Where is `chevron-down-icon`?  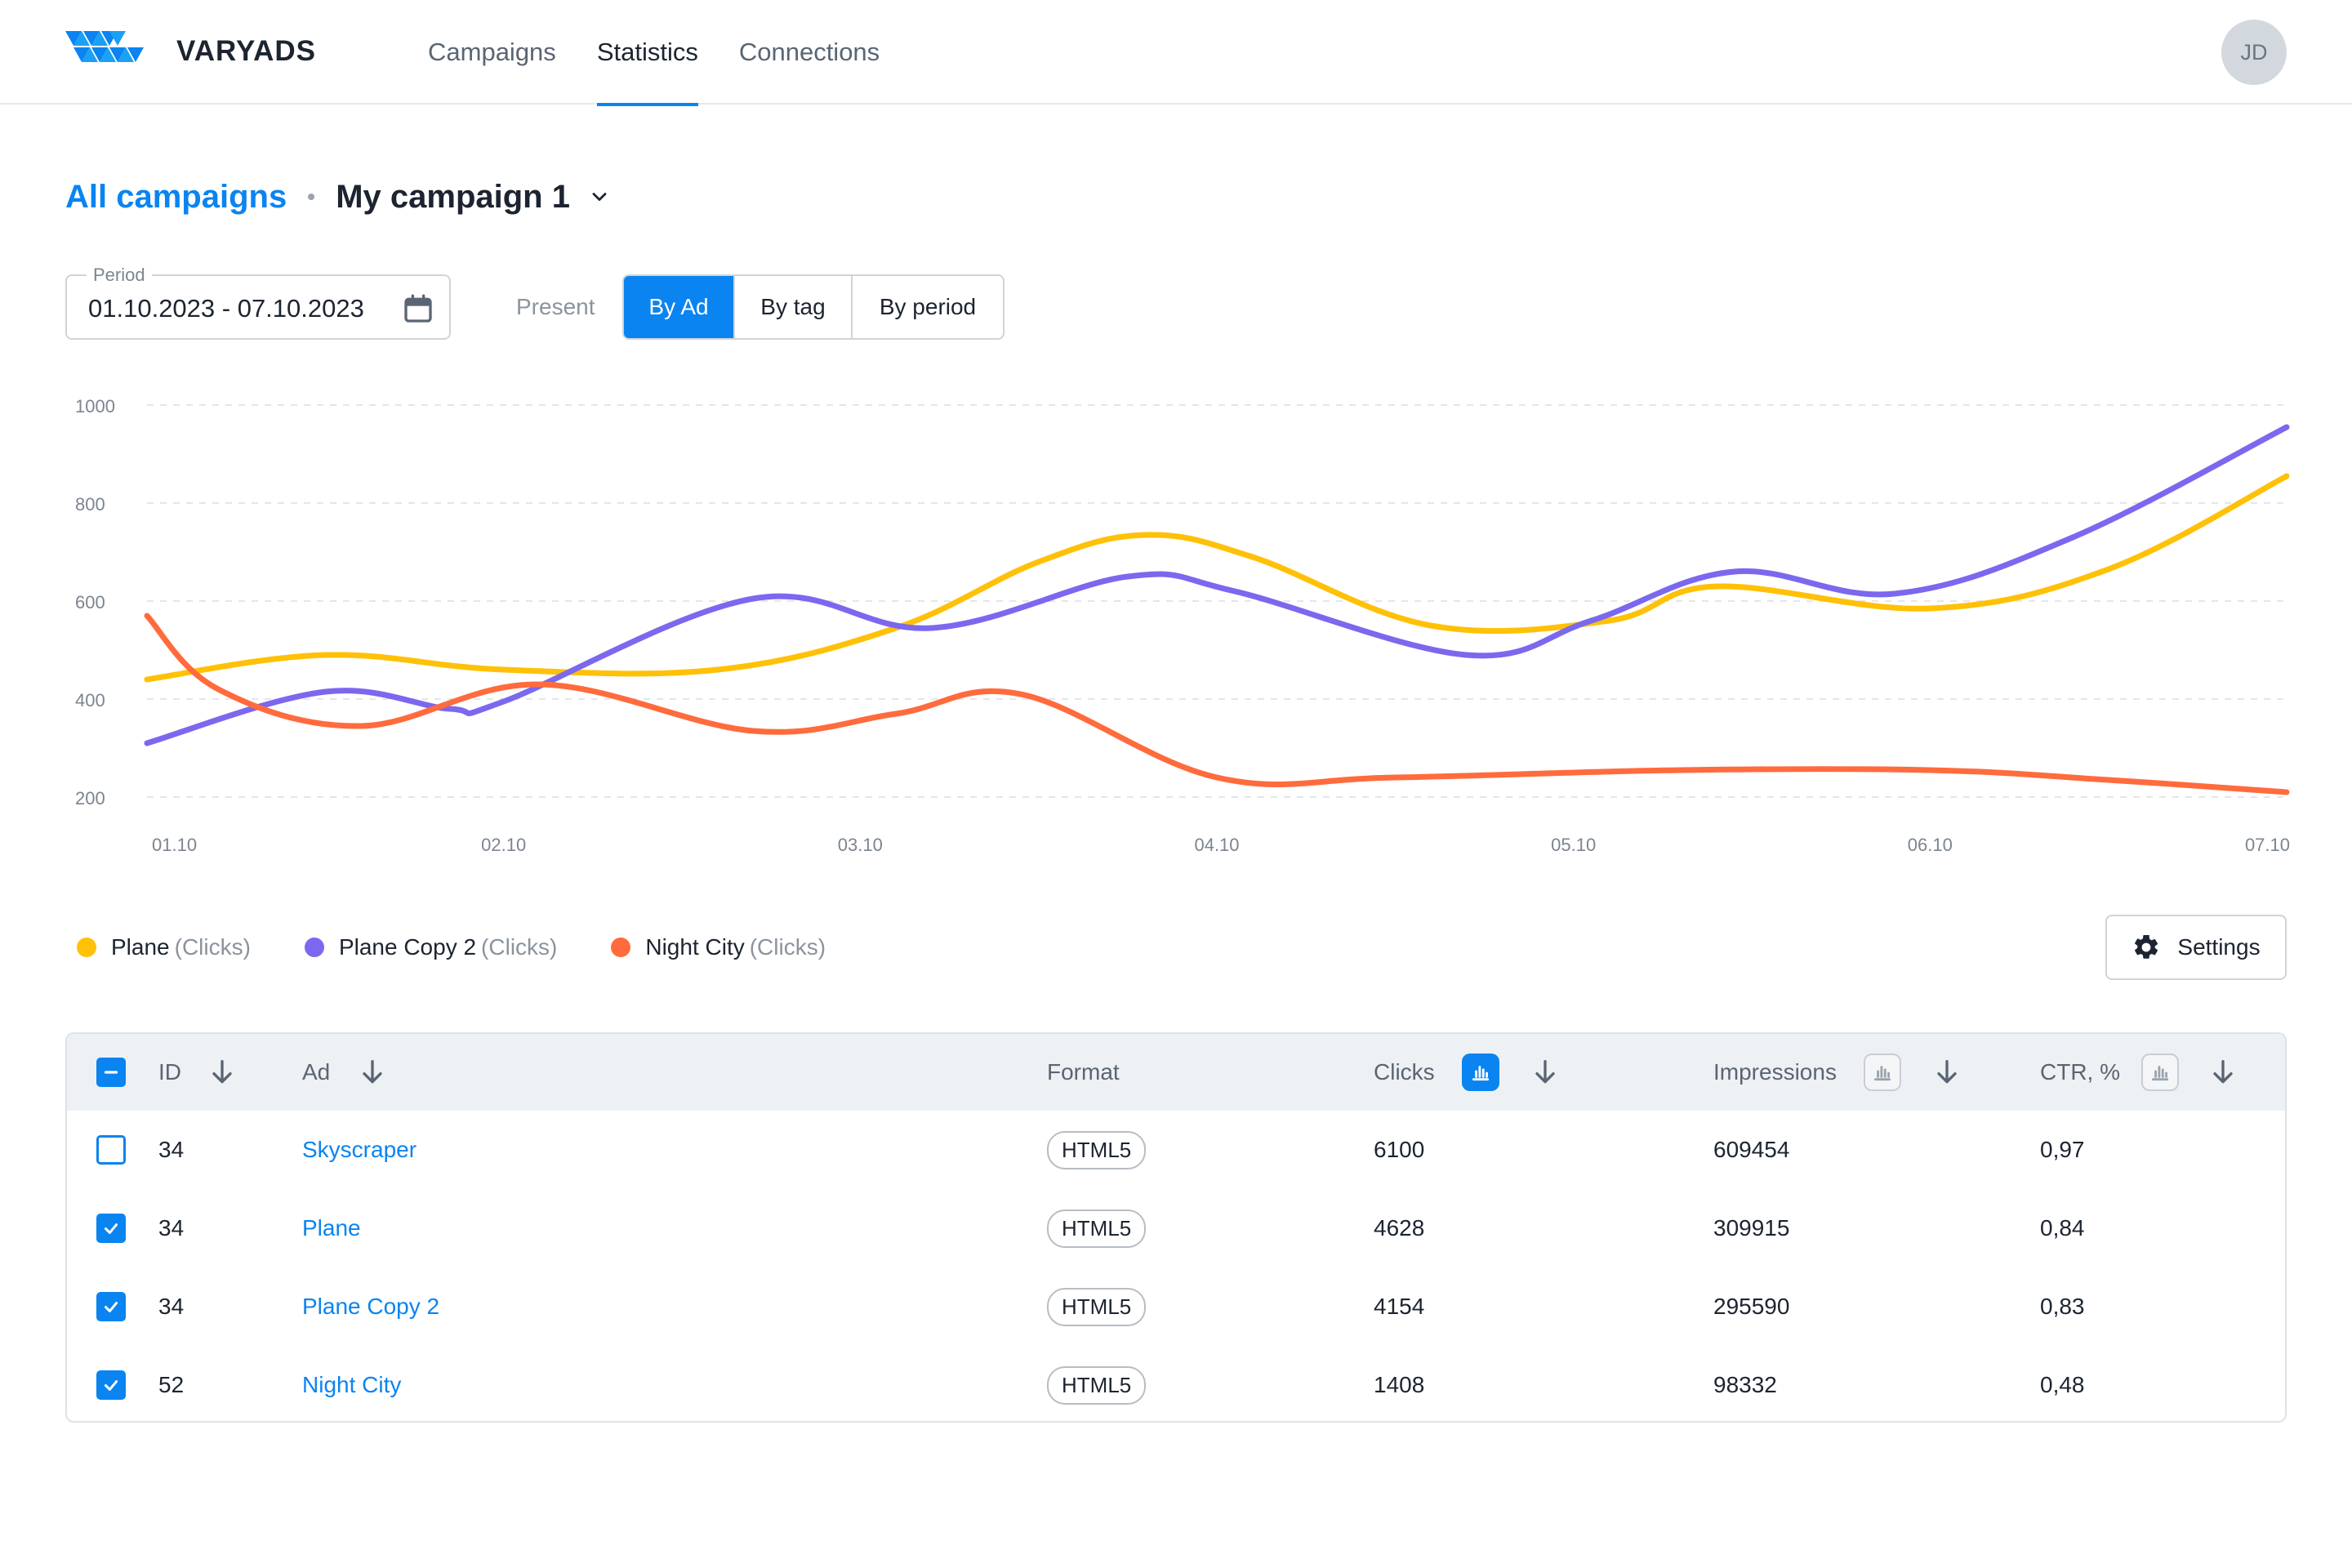
chevron-down-icon is located at coordinates (599, 196).